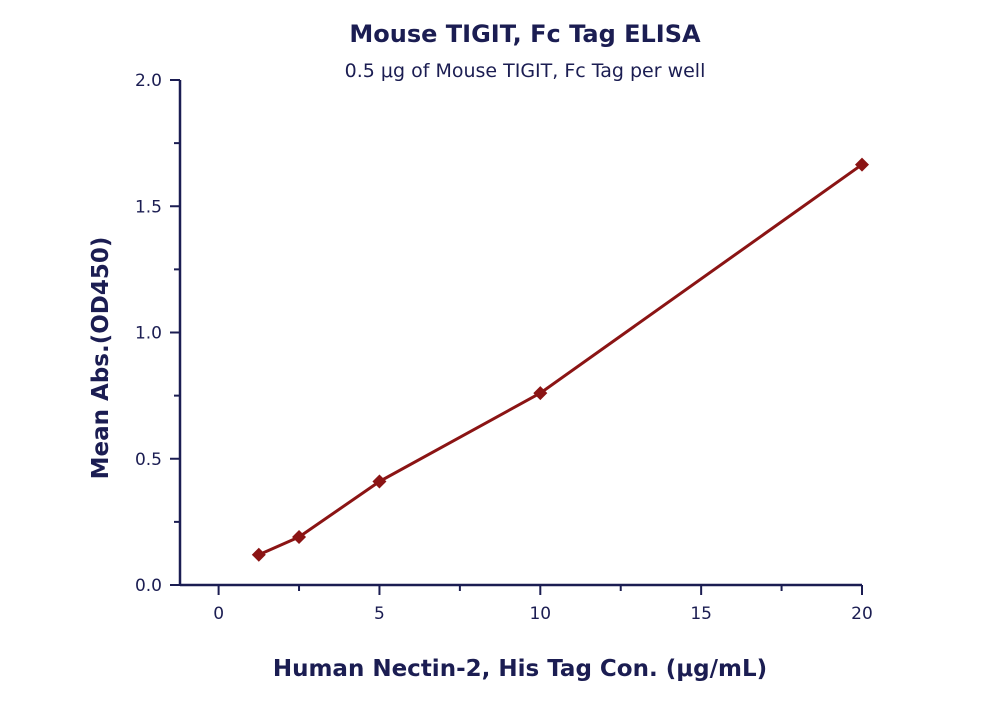  I want to click on x-tick-label: 20, so click(862, 614).